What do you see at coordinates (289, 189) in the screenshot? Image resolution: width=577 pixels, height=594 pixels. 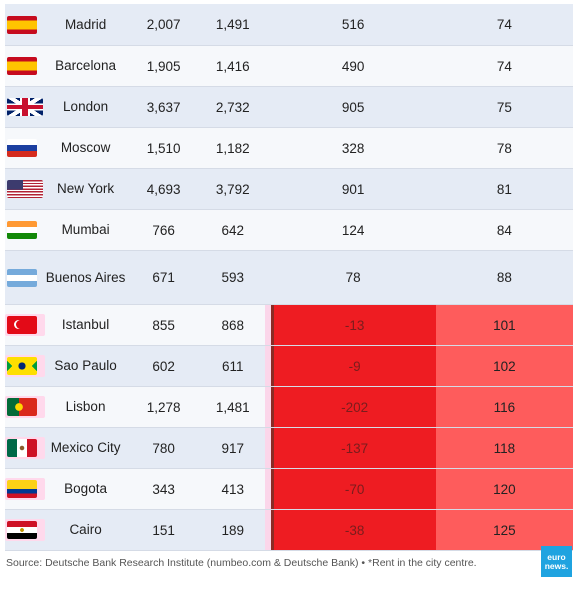 I see `table-row: New York 4,693 3,792 901 81` at bounding box center [289, 189].